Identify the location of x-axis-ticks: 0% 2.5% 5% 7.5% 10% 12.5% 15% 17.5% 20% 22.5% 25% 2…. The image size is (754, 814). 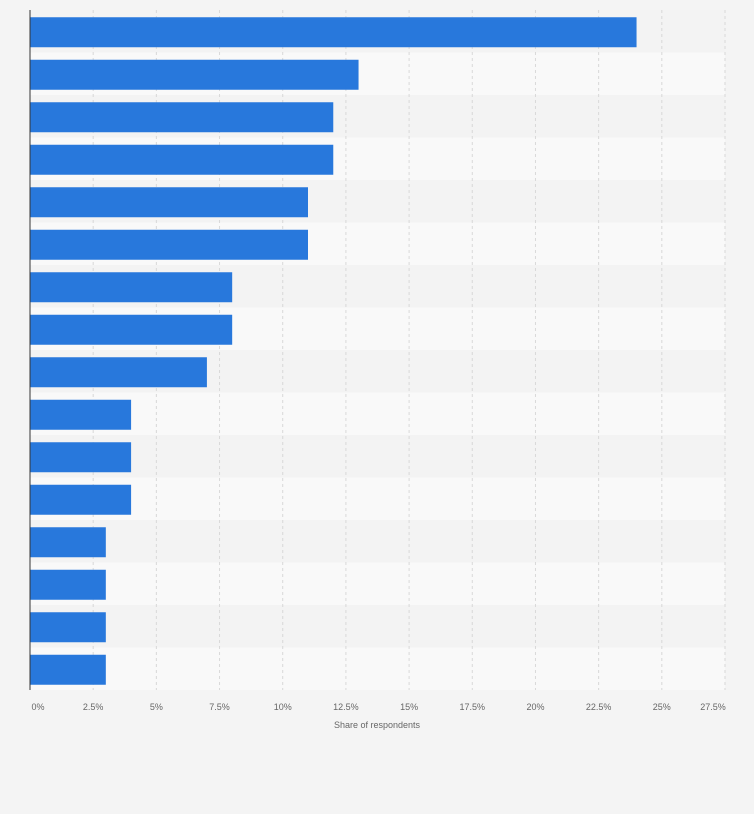
(378, 707).